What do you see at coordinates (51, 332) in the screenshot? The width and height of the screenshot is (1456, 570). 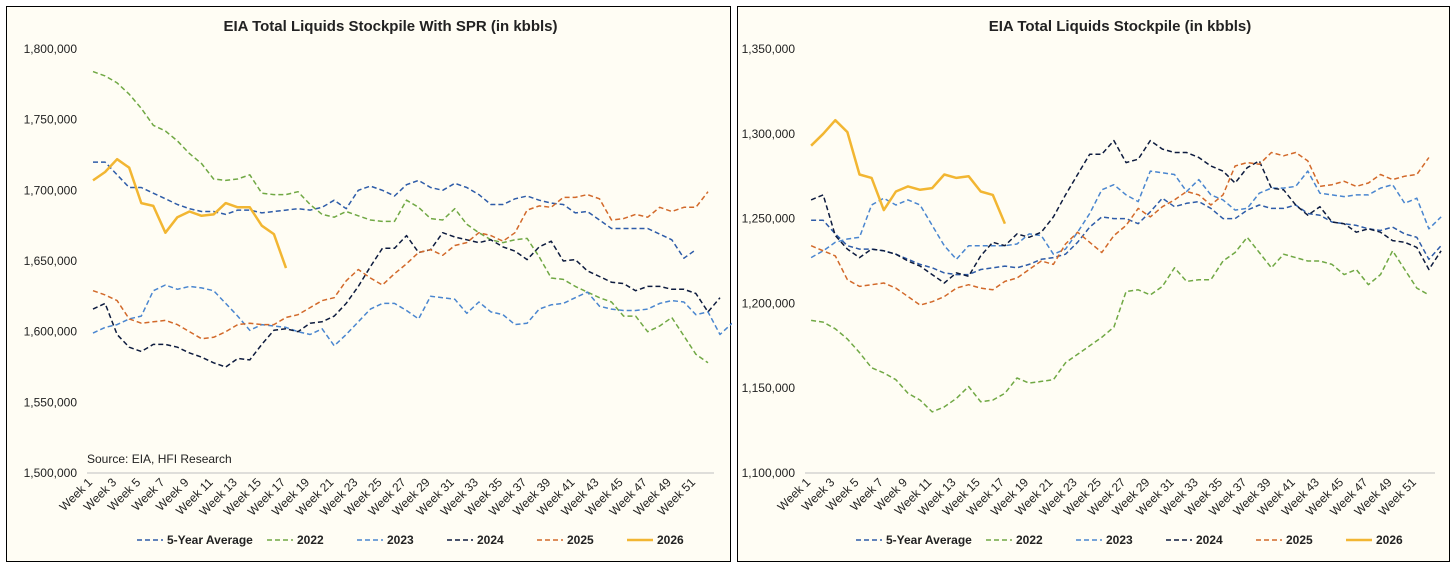 I see `y-tick-label: 1,600,000` at bounding box center [51, 332].